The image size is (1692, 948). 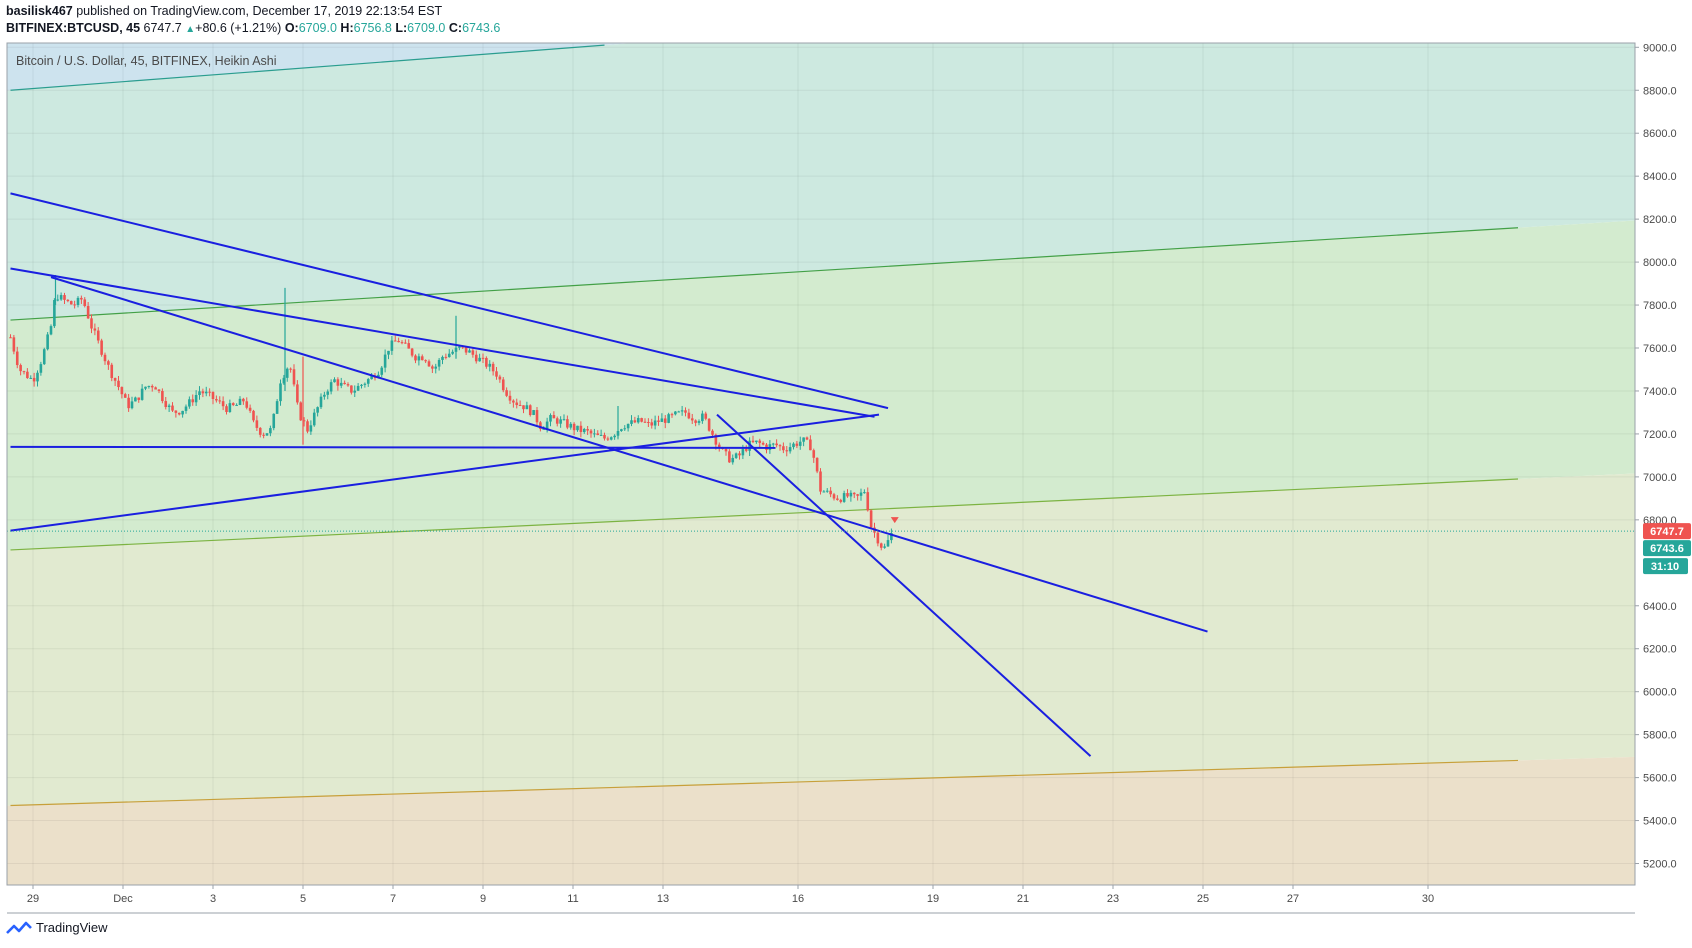 What do you see at coordinates (57, 927) in the screenshot?
I see `footer-brand: TradingView` at bounding box center [57, 927].